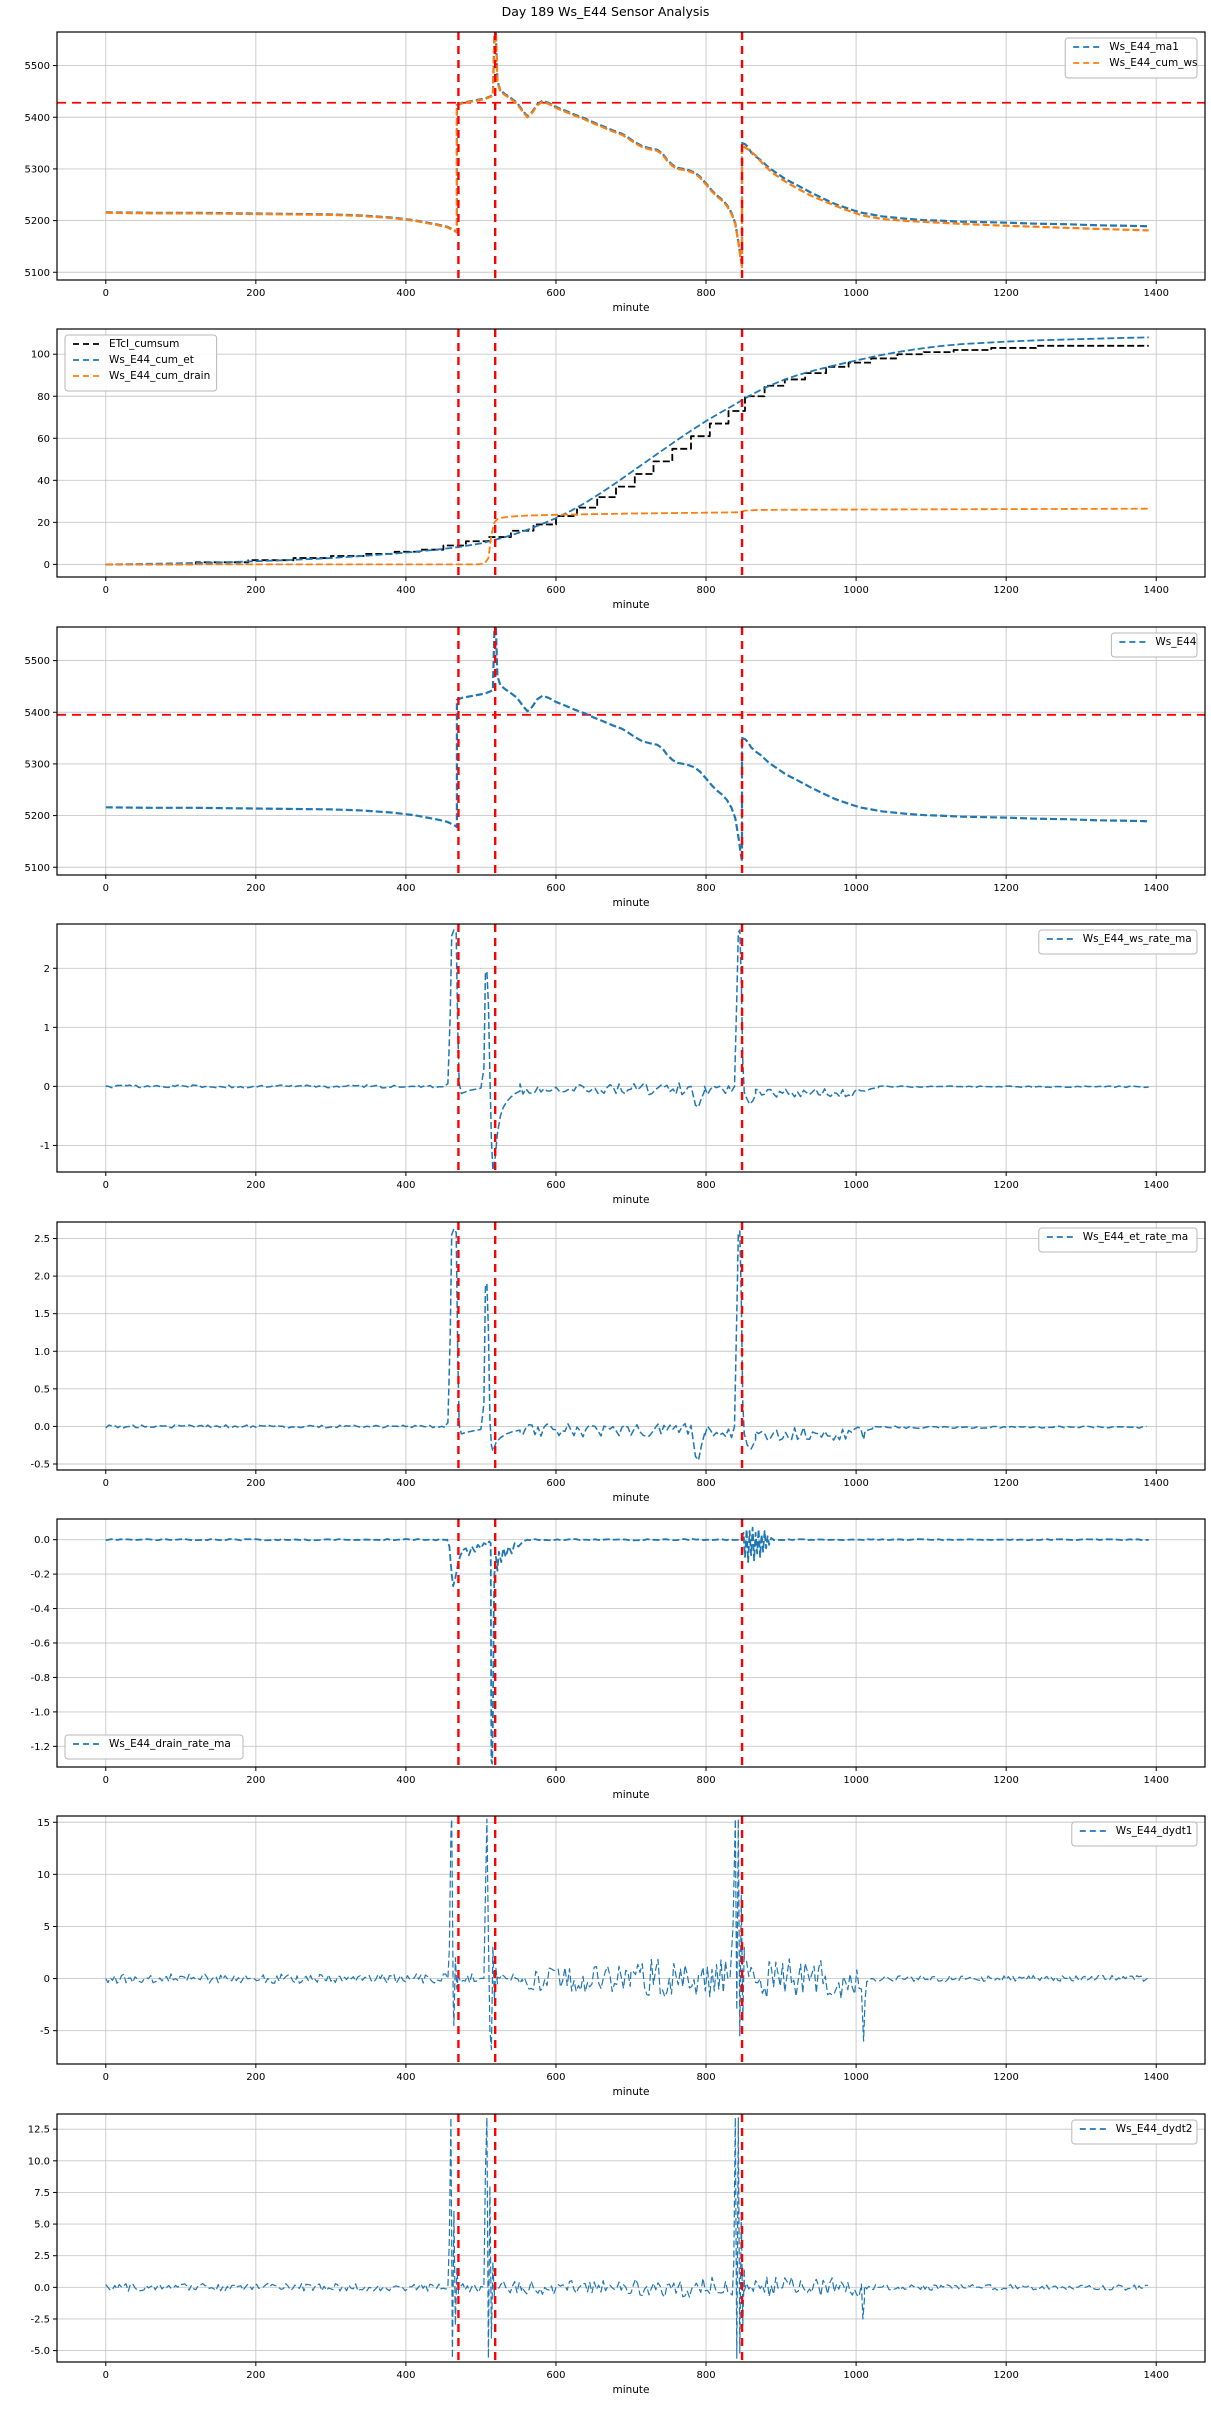 This screenshot has height=2411, width=1211. Describe the element at coordinates (605, 11) in the screenshot. I see `figure-title: Day 189 Ws_E44 Sensor Analysis` at that location.